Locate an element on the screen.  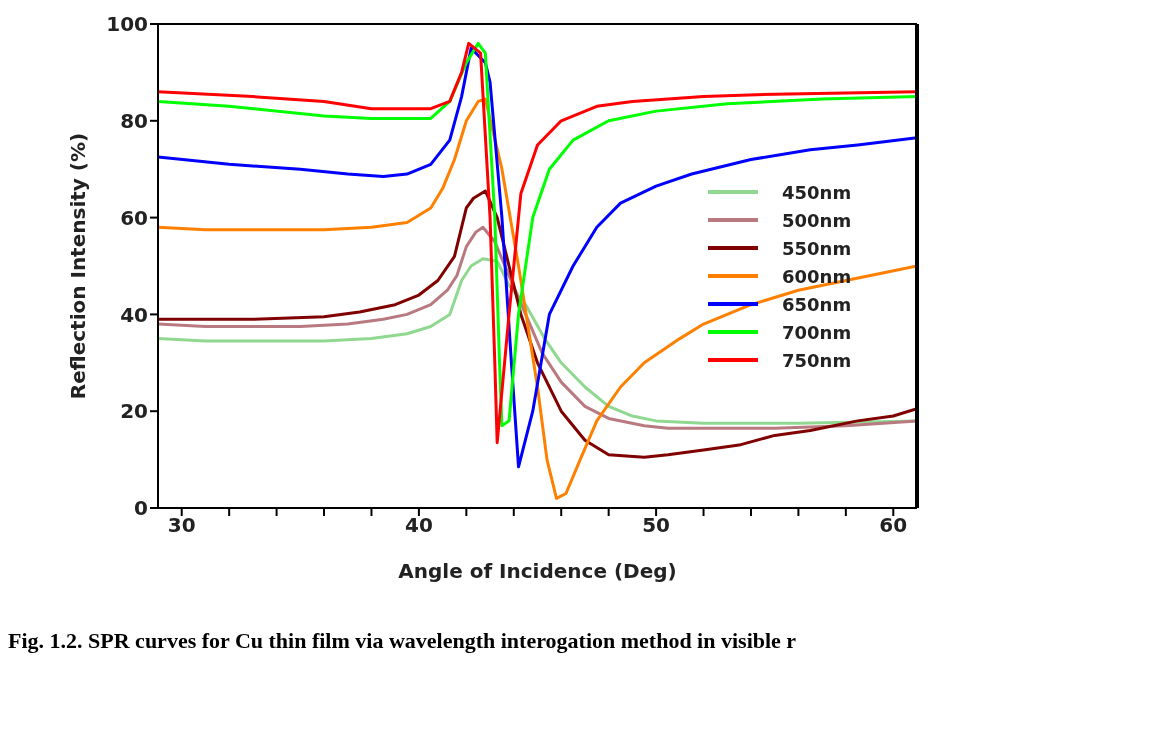
y-axis-title: Reflection Intensity (%) is located at coordinates (78, 266).